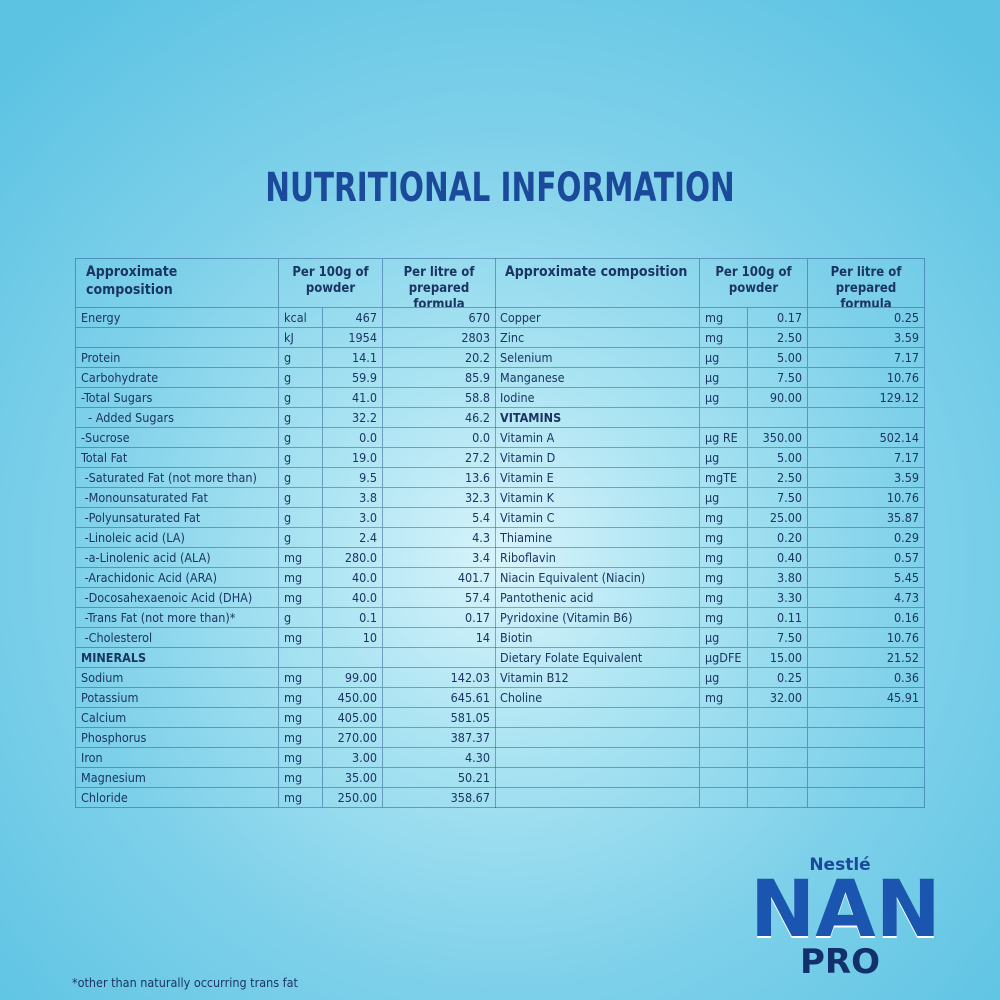 The height and width of the screenshot is (1000, 1000). Describe the element at coordinates (597, 658) in the screenshot. I see `cell: Dietary Folate Equivalent` at that location.